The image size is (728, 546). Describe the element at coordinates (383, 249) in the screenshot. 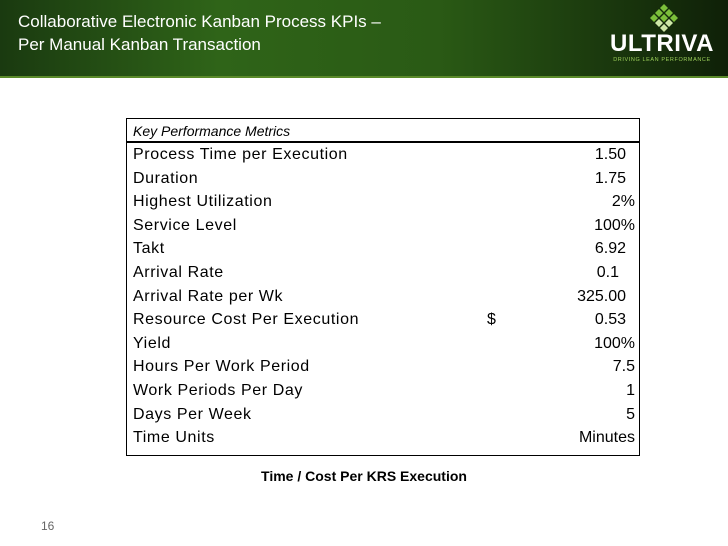

I see `table-row: Takt 6.92` at that location.